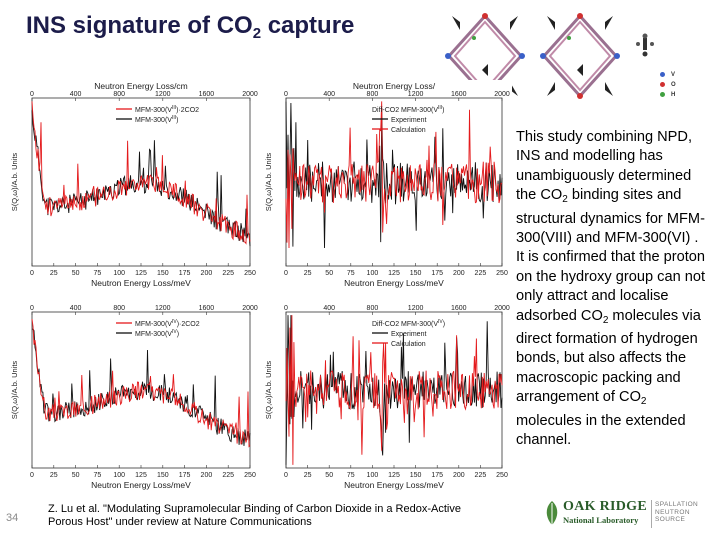 This screenshot has width=720, height=540. I want to click on logo-line1: OAK RIDGE, so click(605, 506).